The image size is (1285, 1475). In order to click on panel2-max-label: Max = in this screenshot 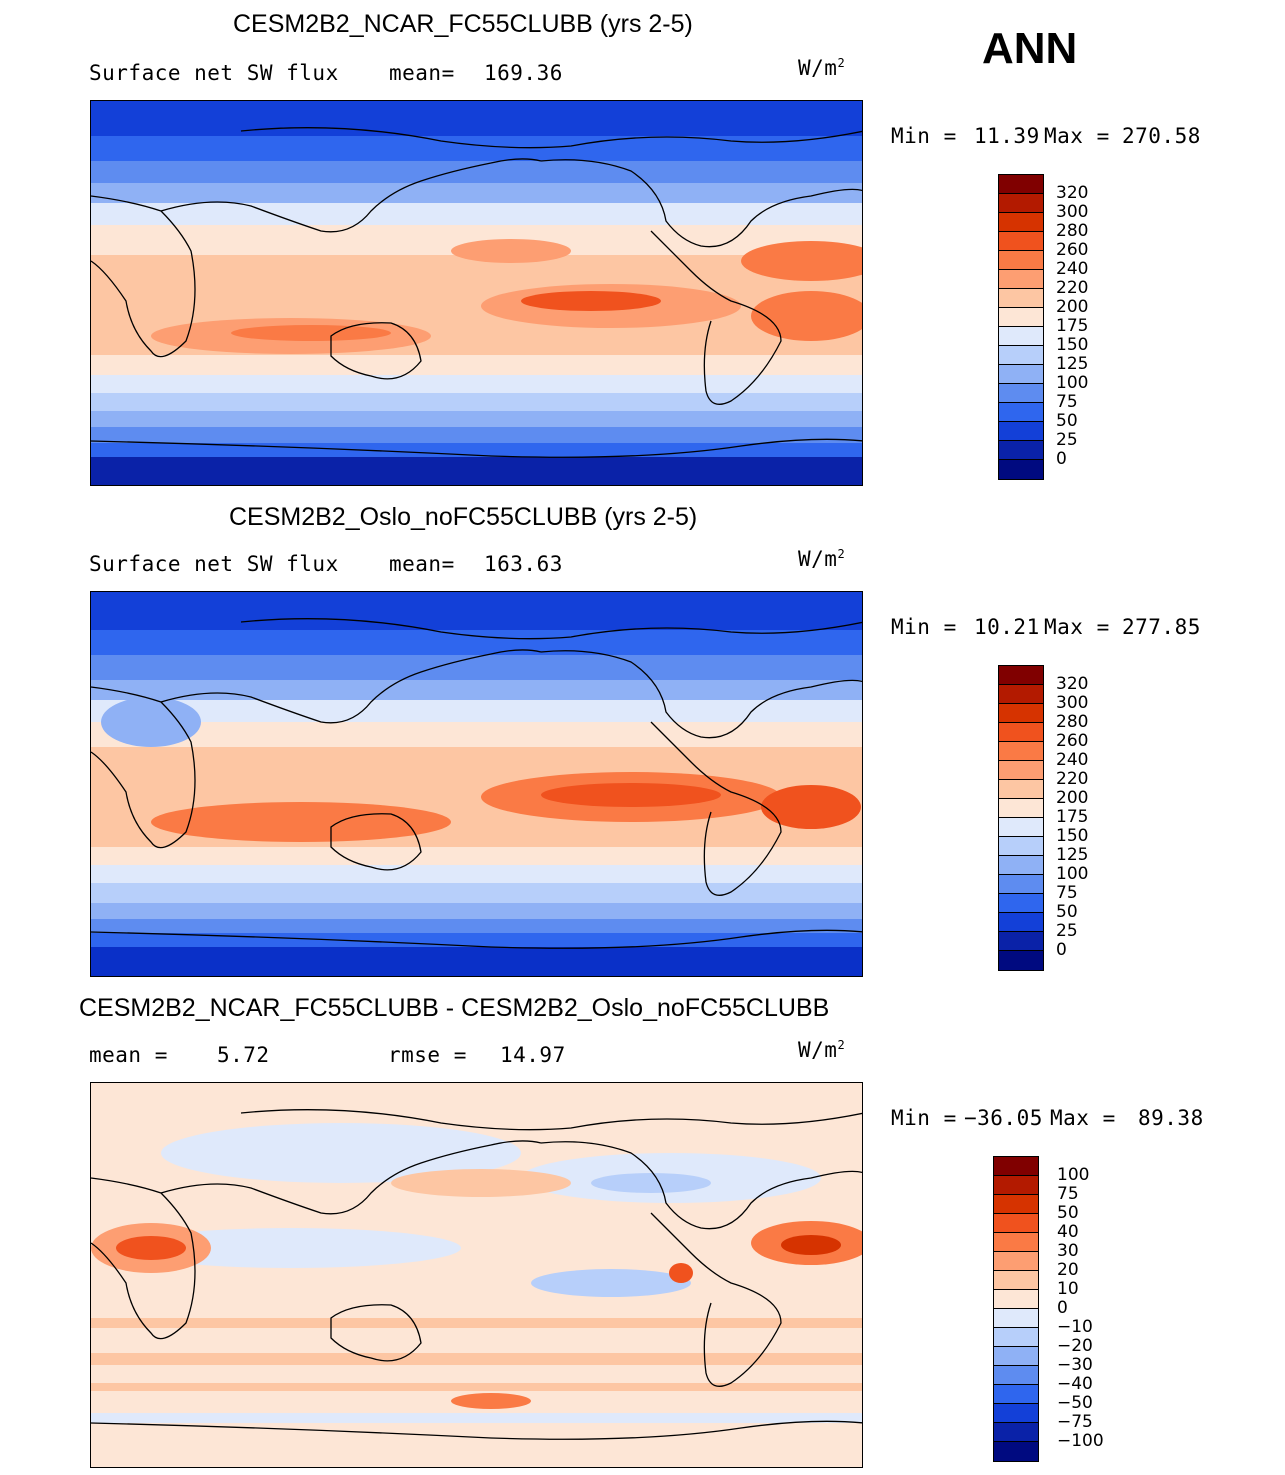, I will do `click(1077, 627)`.